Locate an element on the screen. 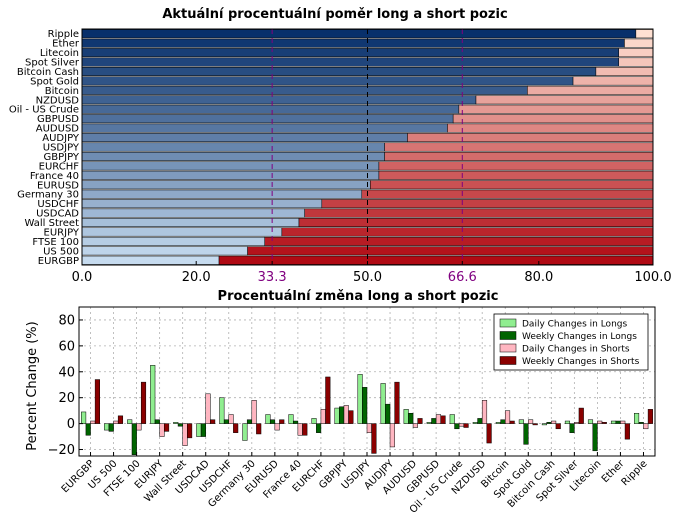 The height and width of the screenshot is (516, 680). category-label: Litecoin is located at coordinates (59, 53).